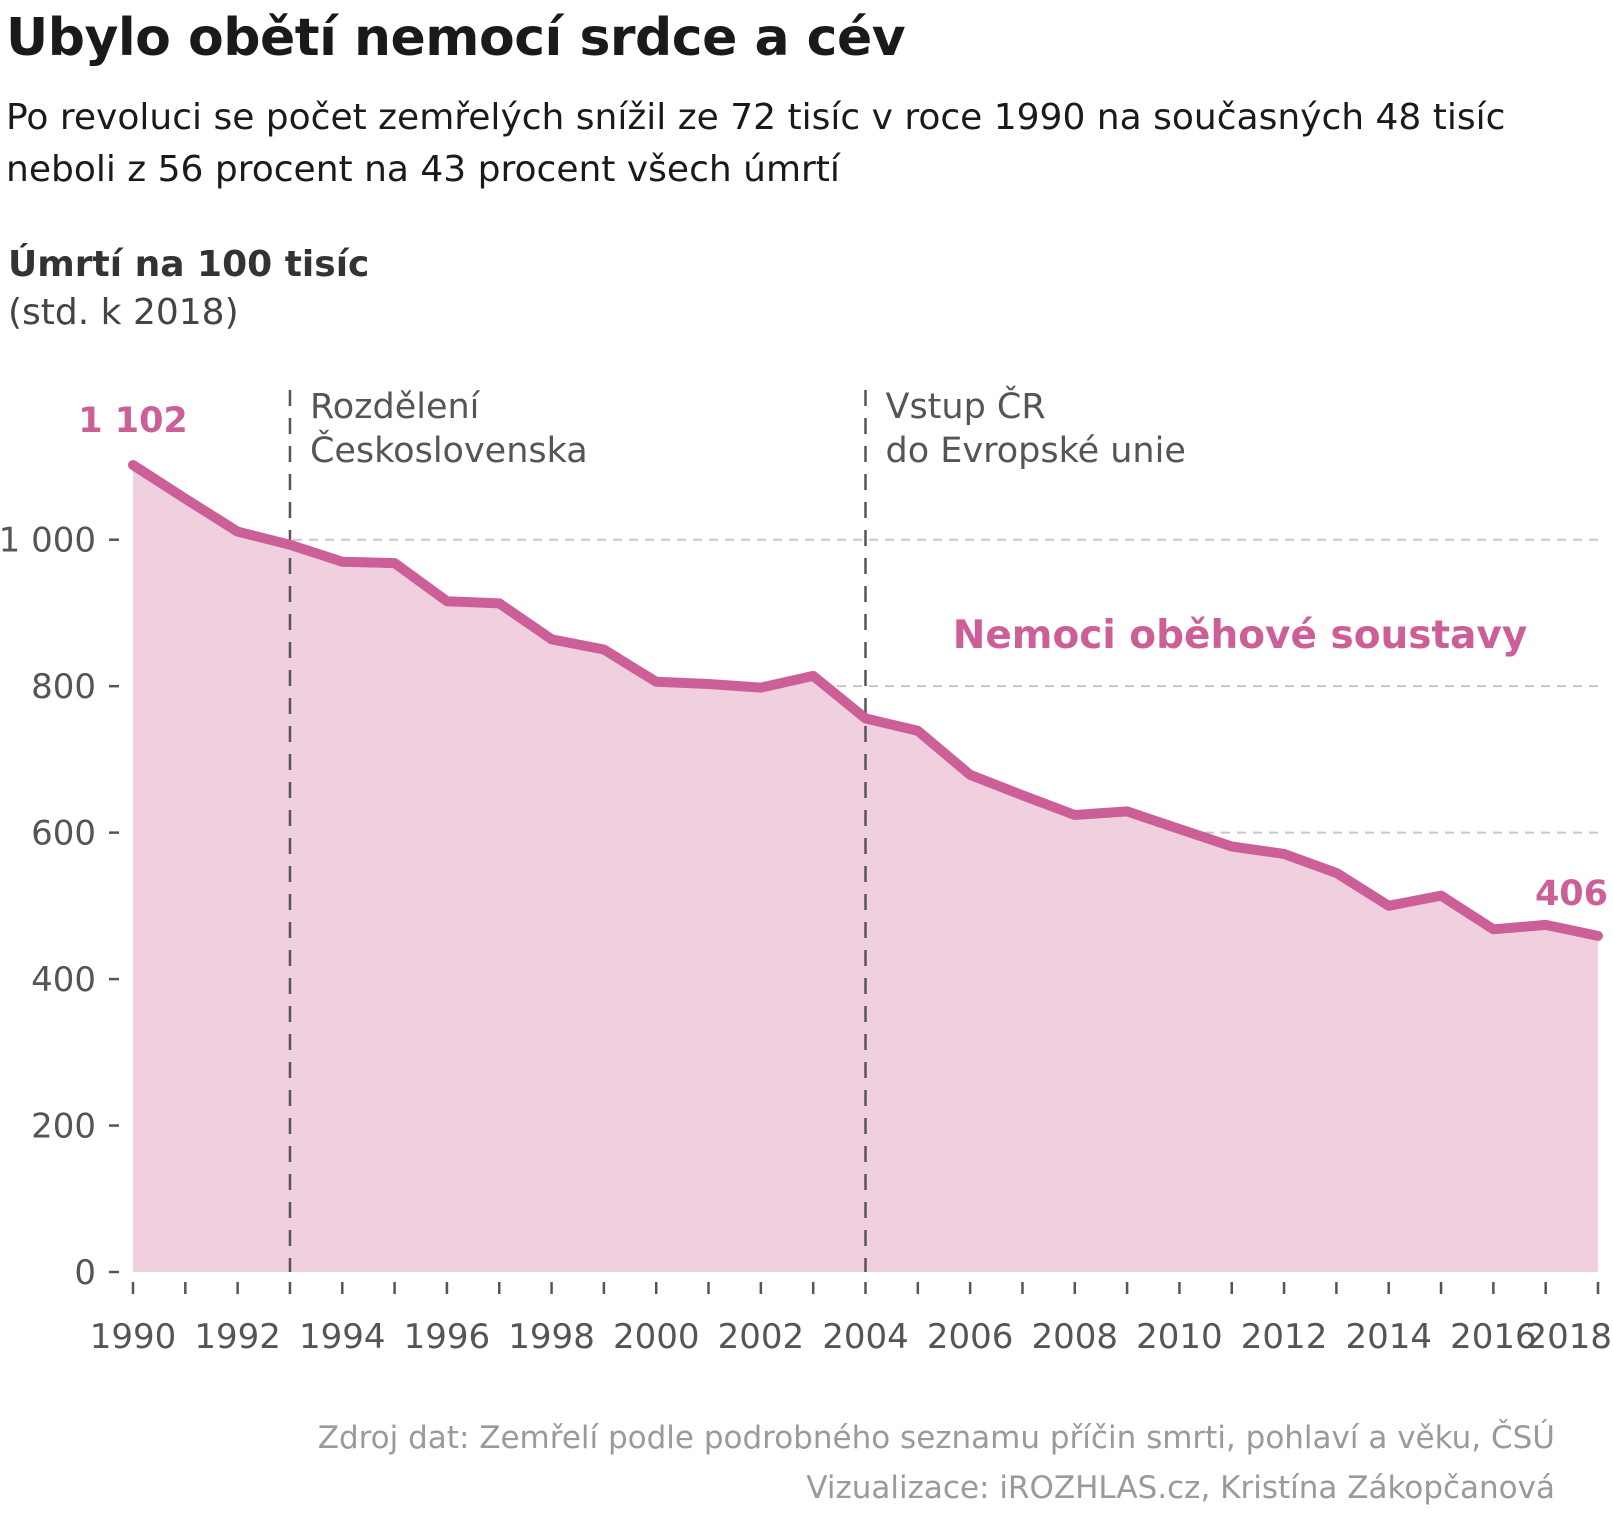  I want to click on event-label-1993-line2: Československa, so click(449, 450).